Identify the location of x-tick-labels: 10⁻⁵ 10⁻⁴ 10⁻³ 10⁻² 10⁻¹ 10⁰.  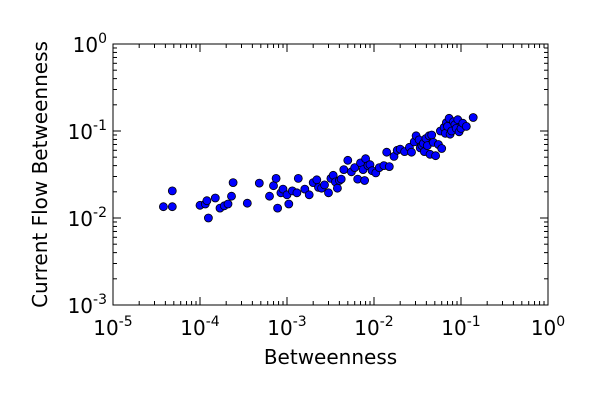
(329, 327).